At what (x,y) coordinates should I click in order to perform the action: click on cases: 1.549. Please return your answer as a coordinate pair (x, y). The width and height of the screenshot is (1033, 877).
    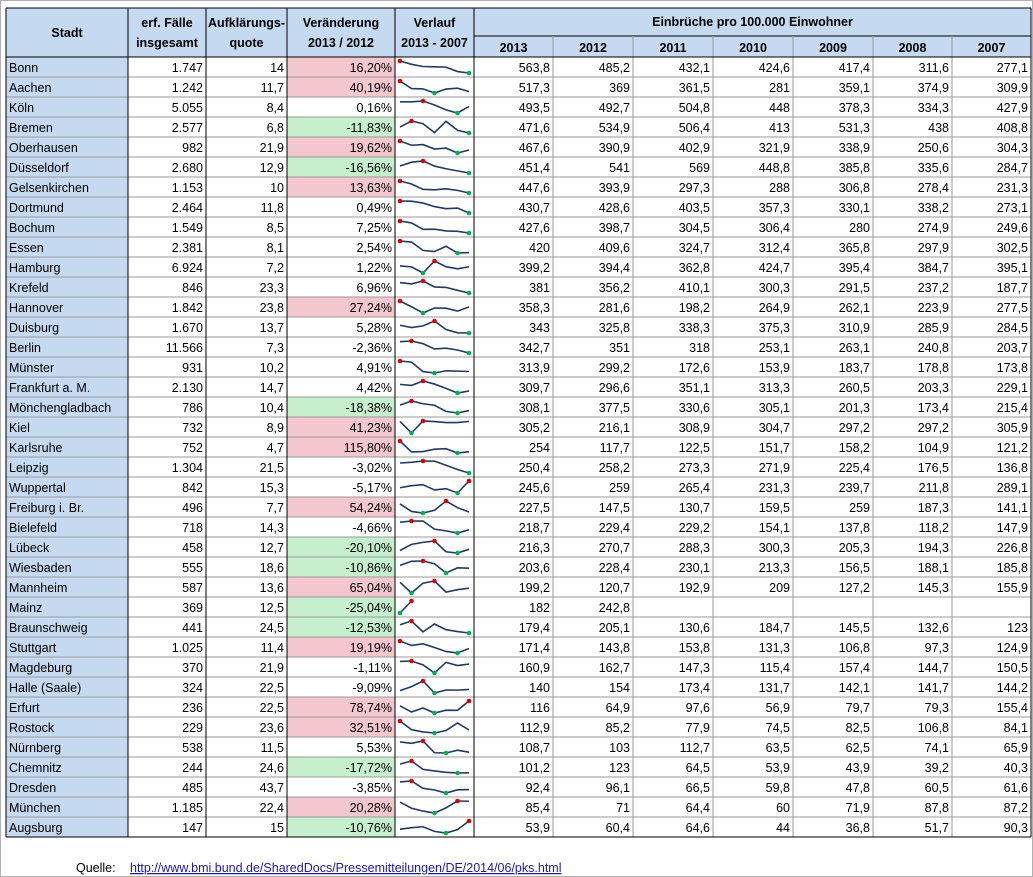
    Looking at the image, I should click on (187, 228).